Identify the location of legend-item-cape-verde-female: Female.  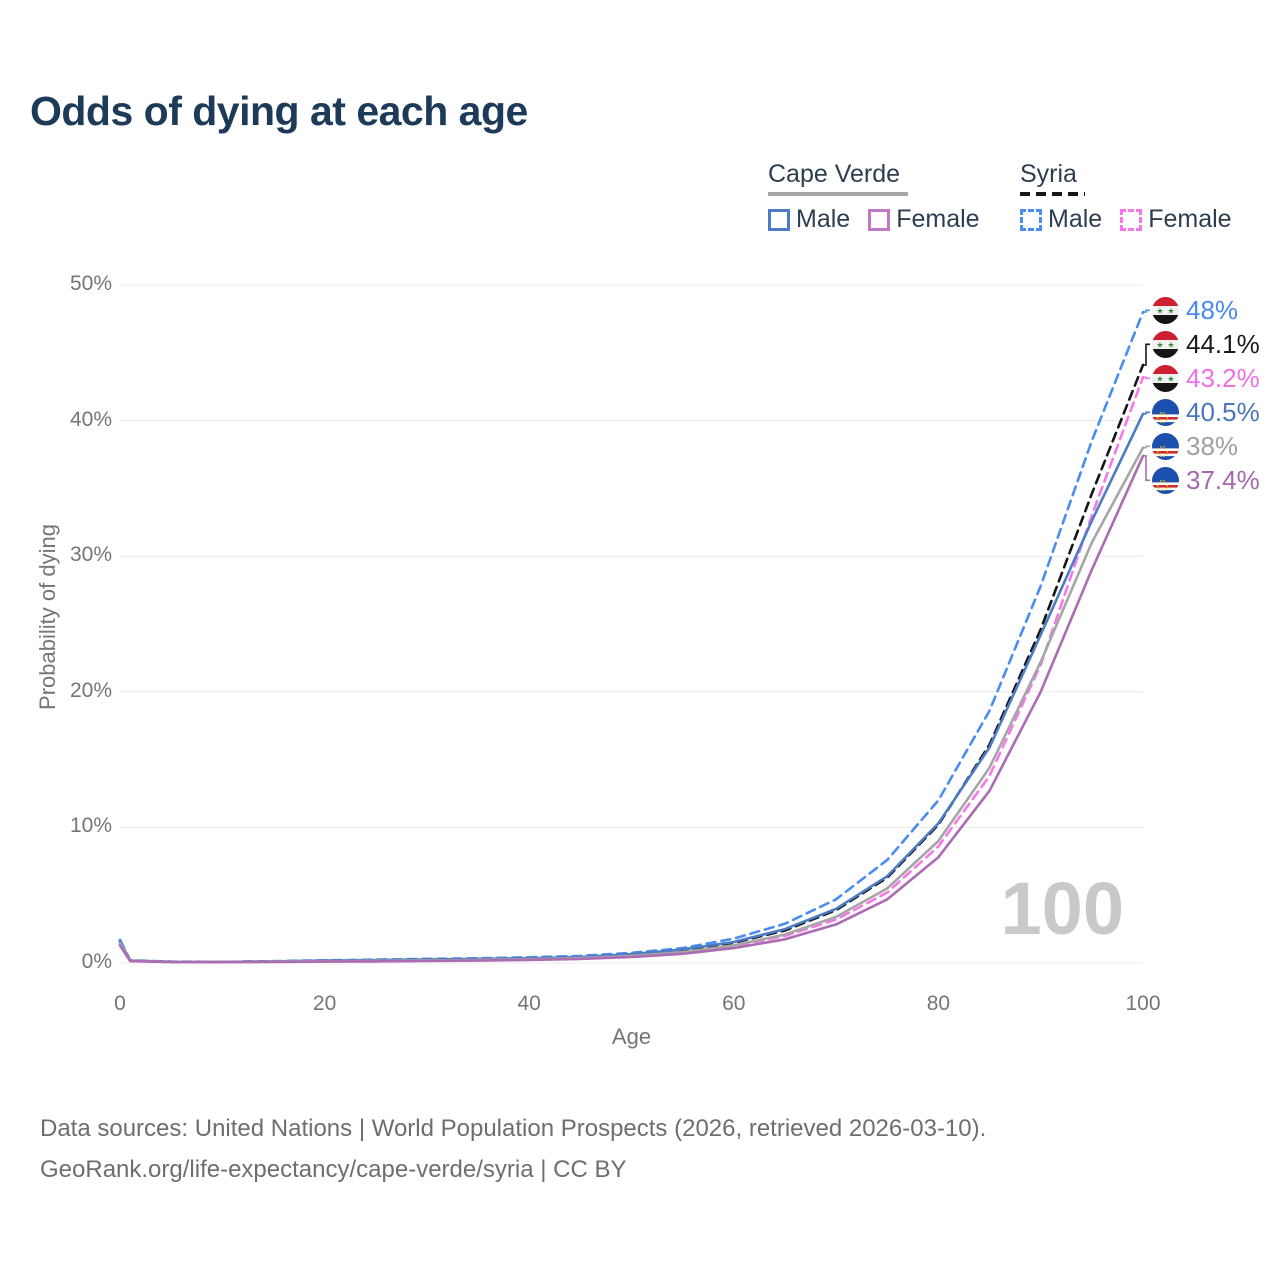
(924, 219).